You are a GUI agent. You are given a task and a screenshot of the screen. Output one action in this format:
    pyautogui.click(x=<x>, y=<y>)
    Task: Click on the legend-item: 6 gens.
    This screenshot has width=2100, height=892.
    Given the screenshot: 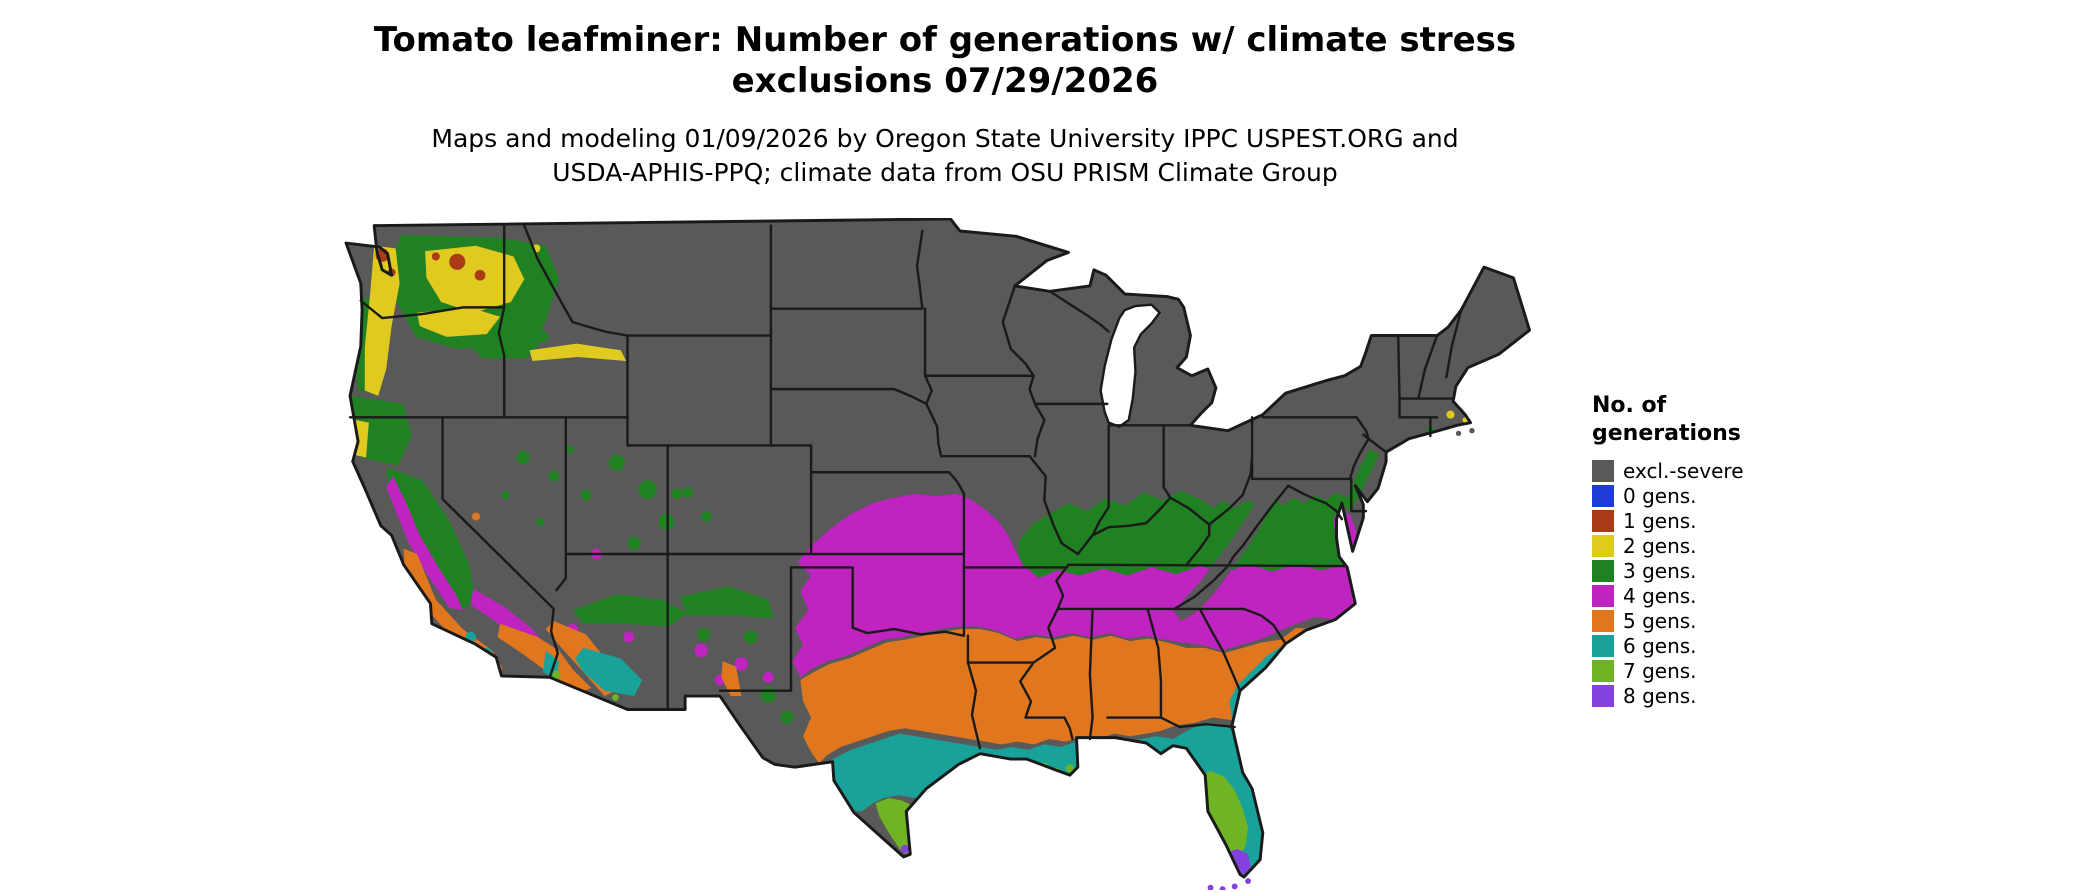 What is the action you would take?
    pyautogui.click(x=1722, y=646)
    